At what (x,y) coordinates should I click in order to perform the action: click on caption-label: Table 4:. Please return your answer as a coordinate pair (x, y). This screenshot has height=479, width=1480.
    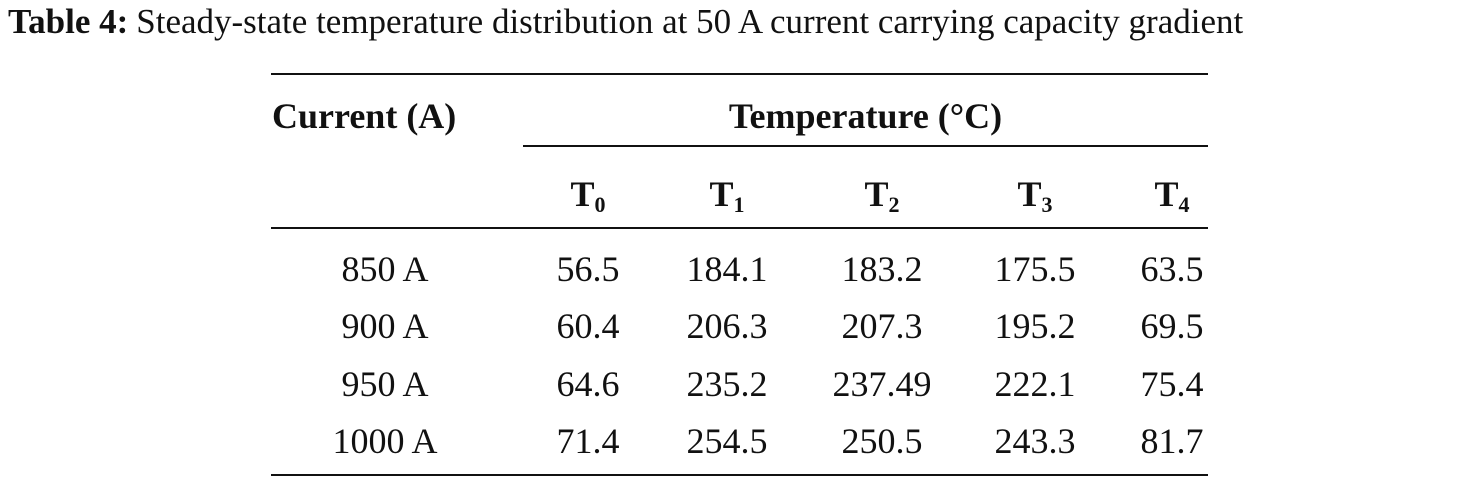
    Looking at the image, I should click on (68, 21).